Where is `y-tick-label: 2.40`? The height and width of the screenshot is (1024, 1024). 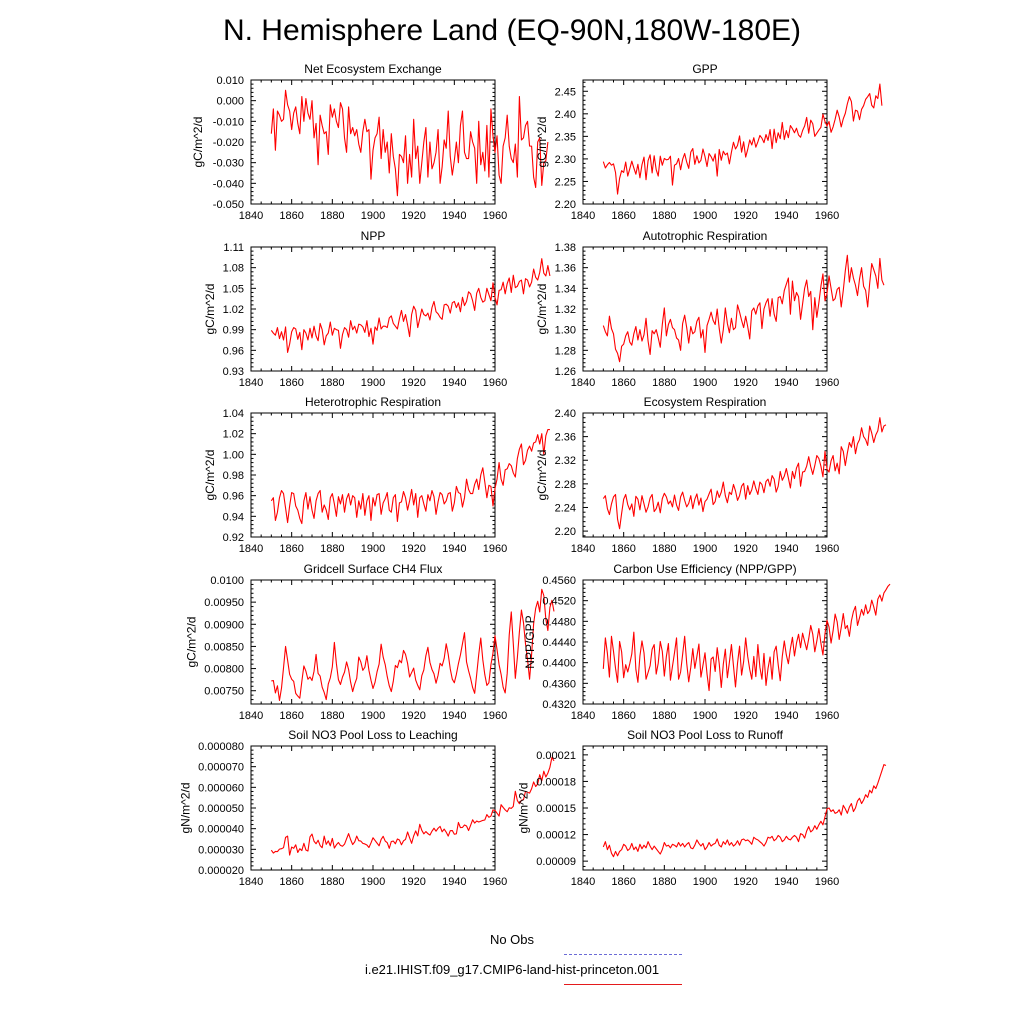
y-tick-label: 2.40 is located at coordinates (565, 414).